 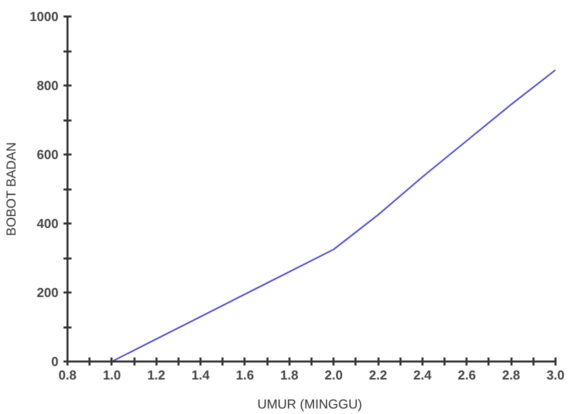 I want to click on x-axis-title: UMUR (MINGGU), so click(x=309, y=404).